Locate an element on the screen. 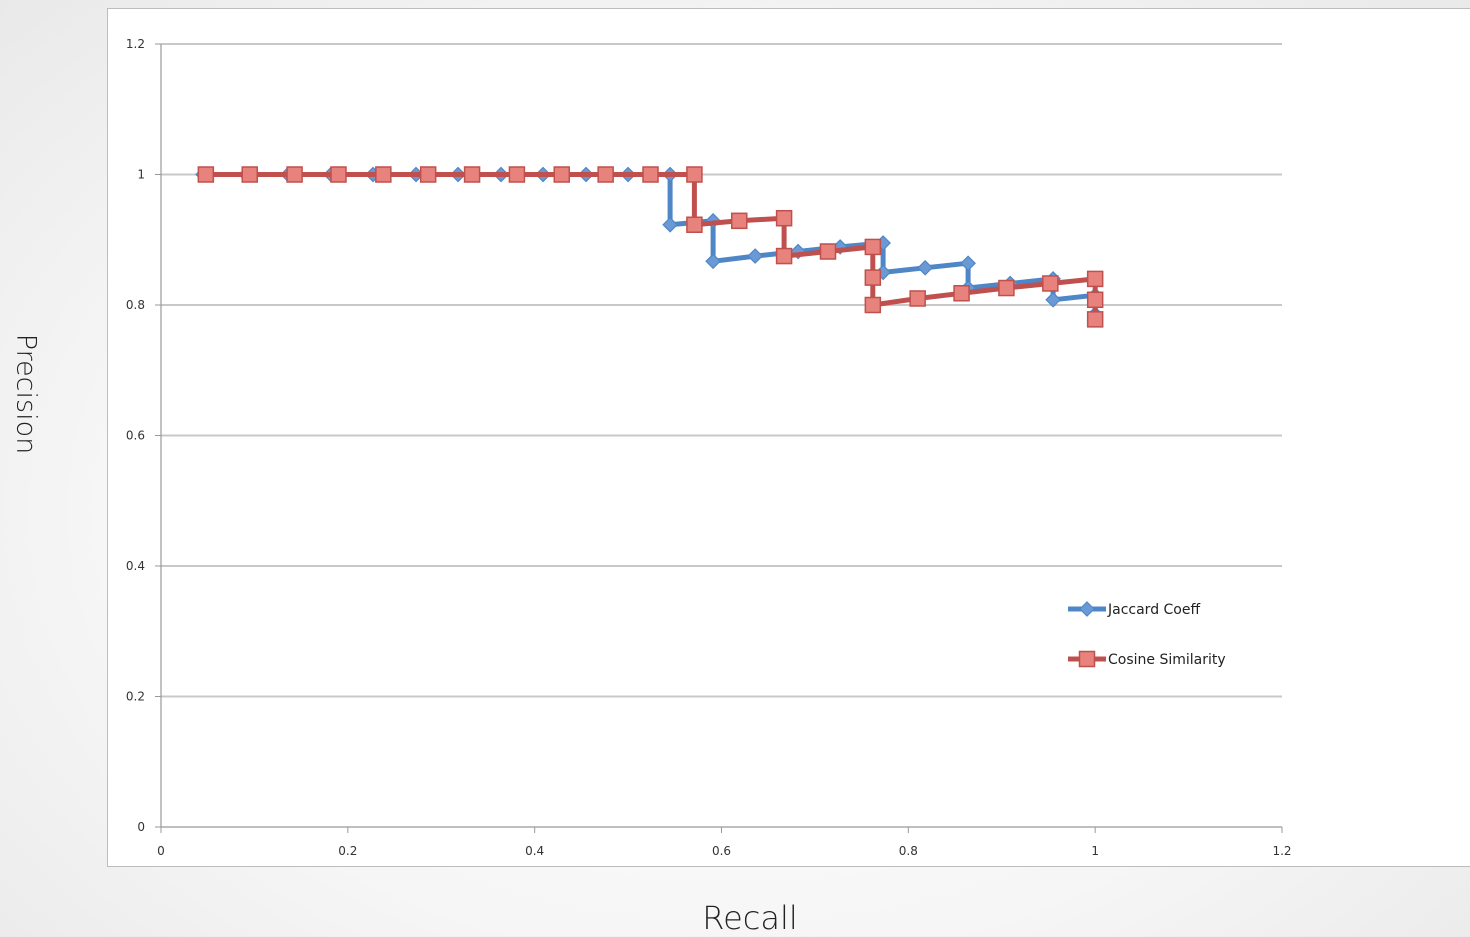 This screenshot has width=1470, height=937. y-tick-label: 0.4 is located at coordinates (135, 566).